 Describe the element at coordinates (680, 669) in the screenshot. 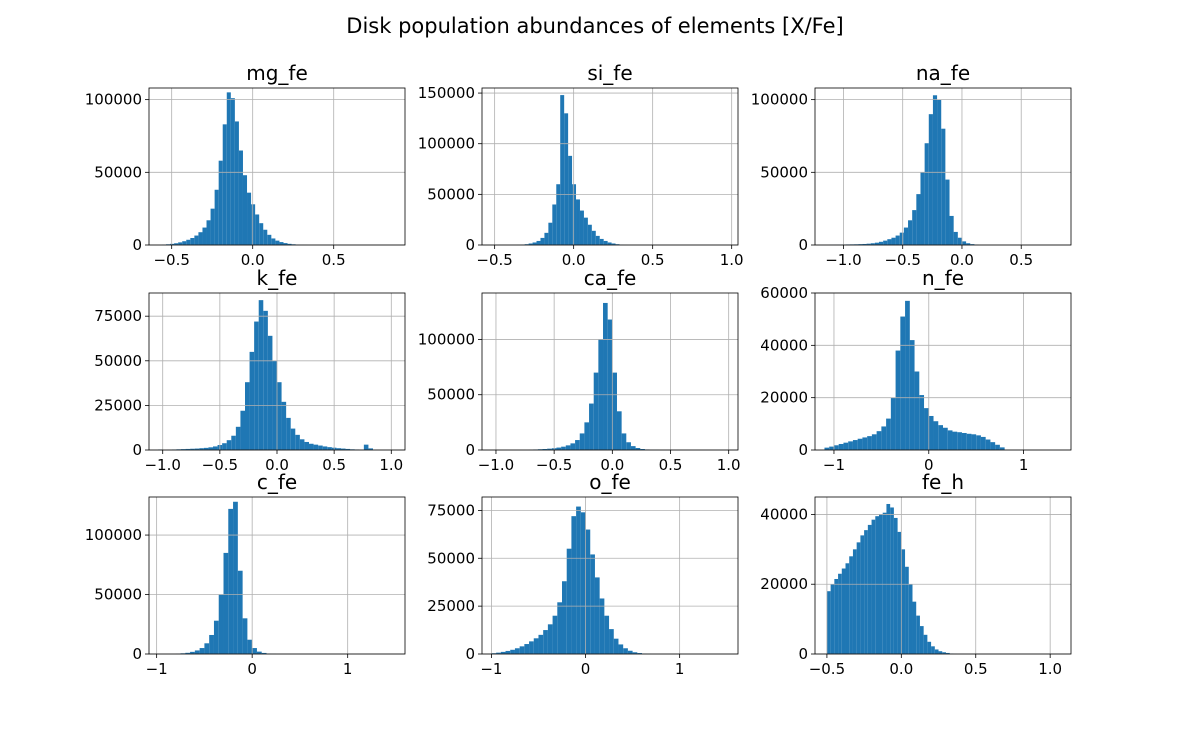

I see `x-tick-label: 1` at that location.